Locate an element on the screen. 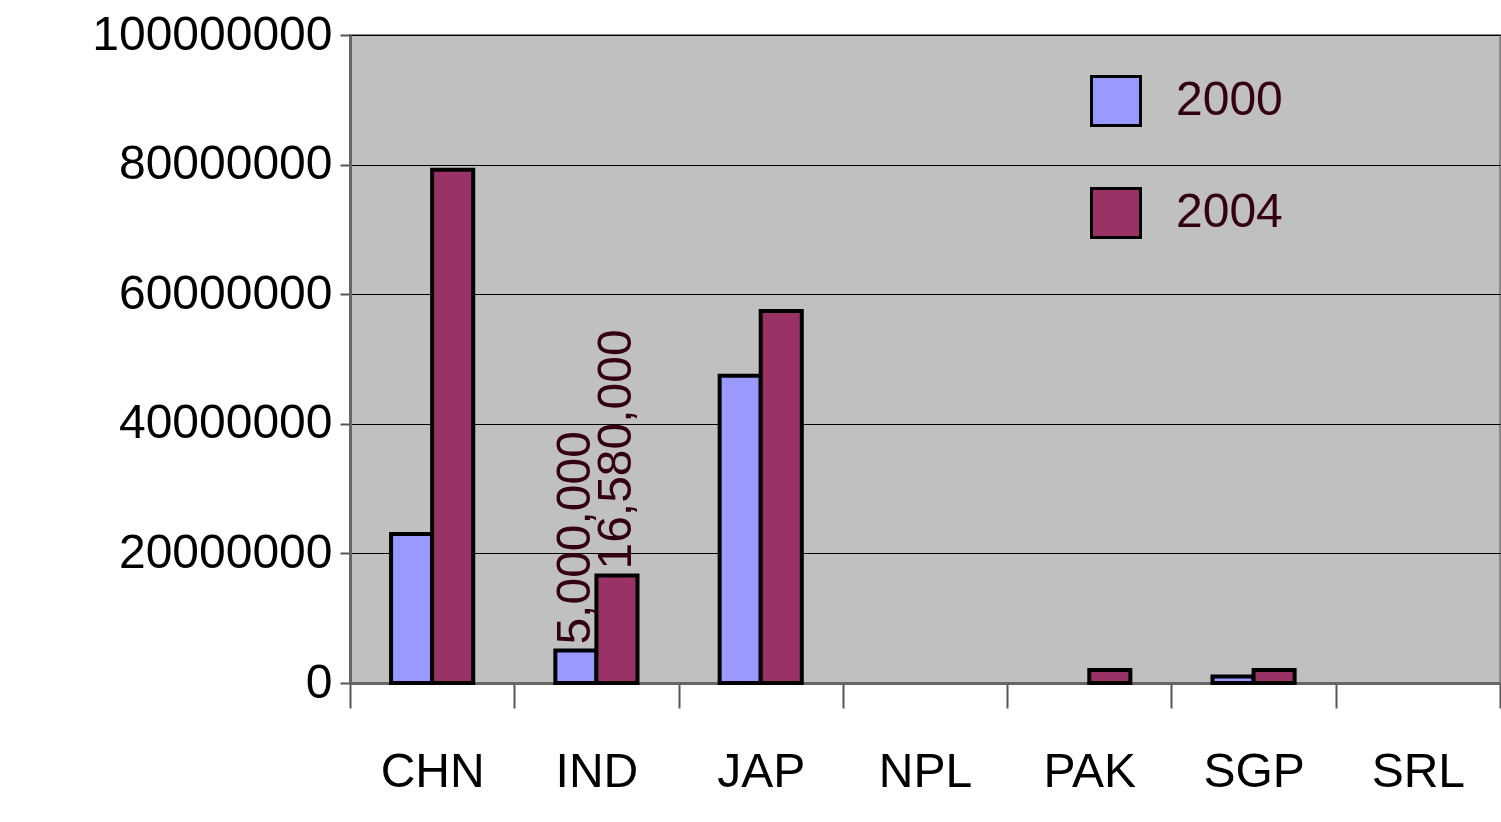 The height and width of the screenshot is (822, 1501). x-tick-label: IND is located at coordinates (597, 770).